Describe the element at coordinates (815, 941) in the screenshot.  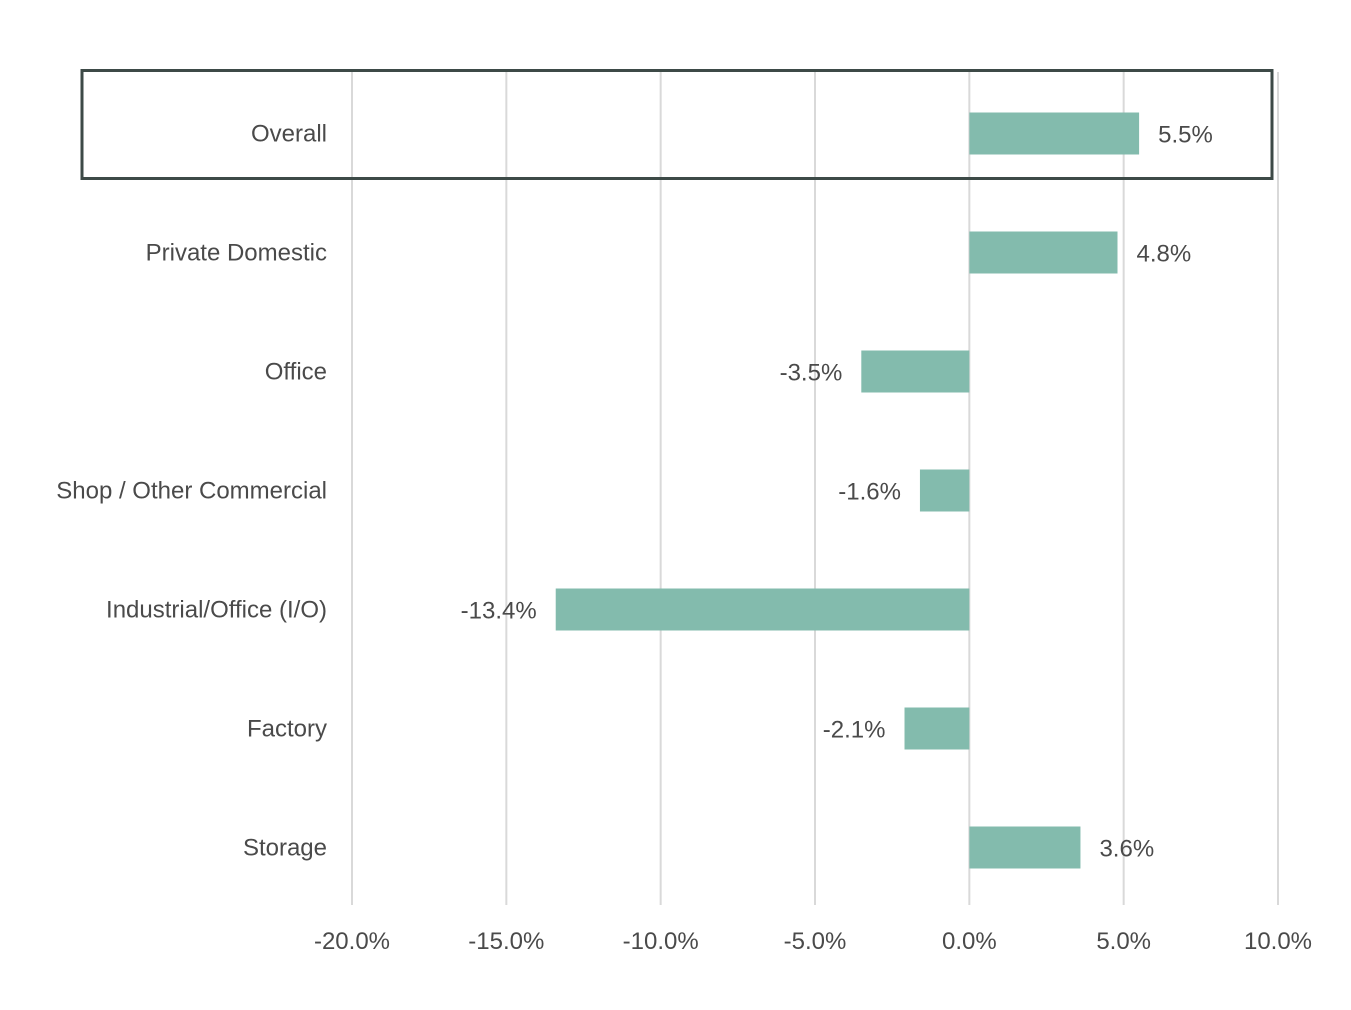
I see `x-tick-label: -5.0%` at that location.